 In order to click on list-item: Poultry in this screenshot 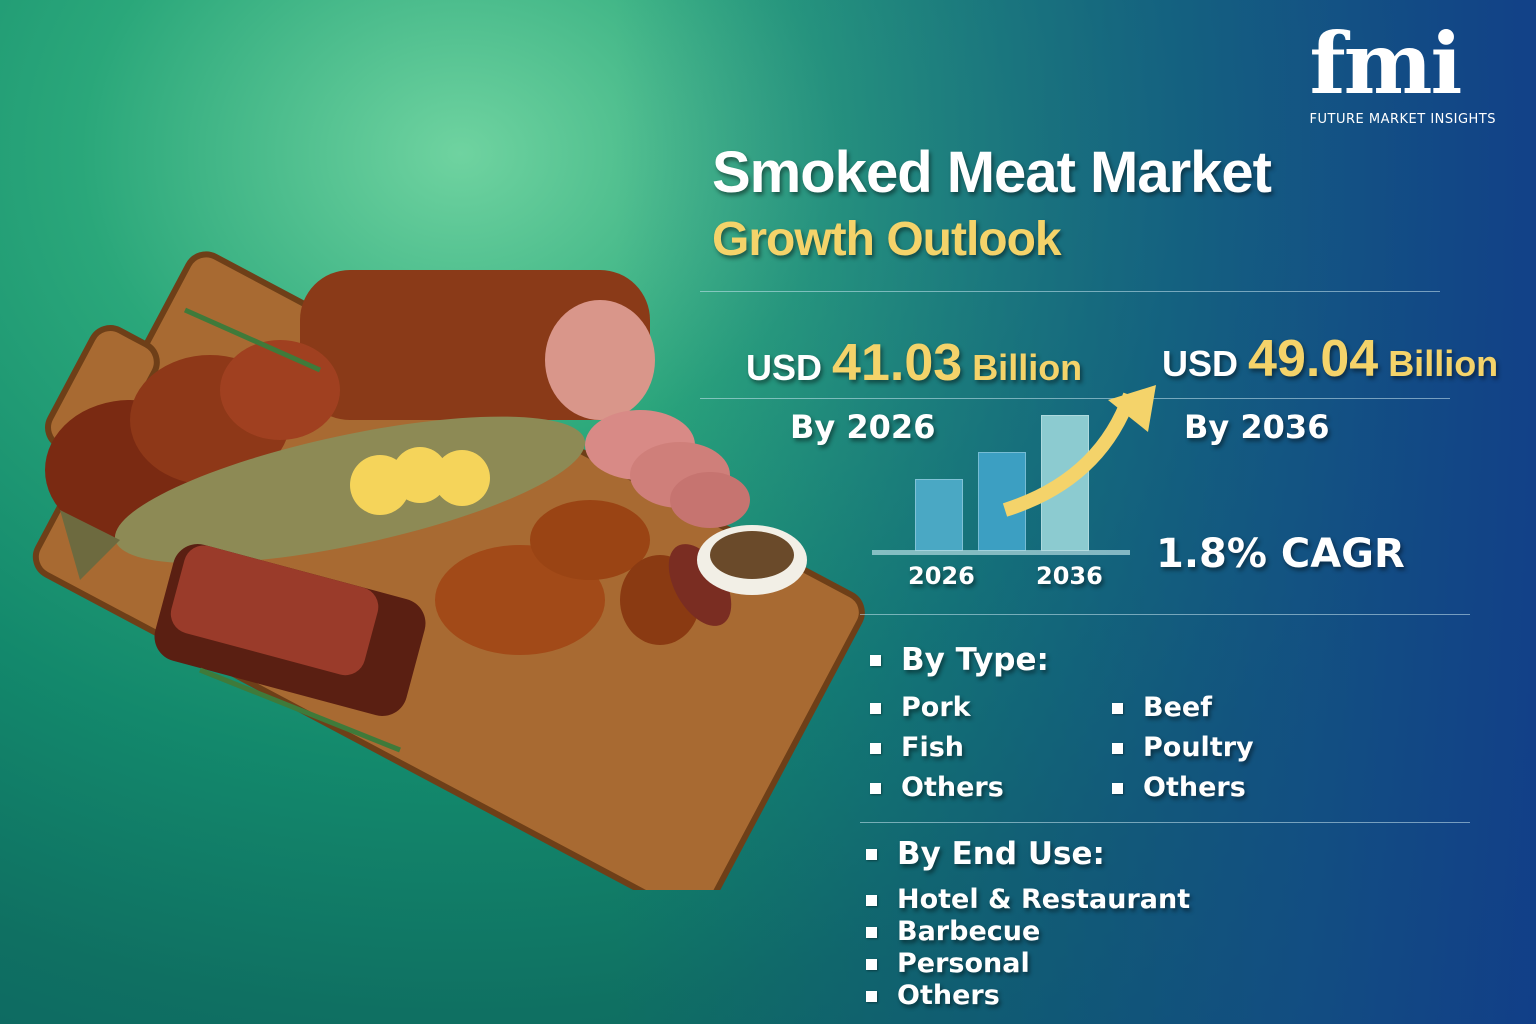, I will do `click(1183, 748)`.